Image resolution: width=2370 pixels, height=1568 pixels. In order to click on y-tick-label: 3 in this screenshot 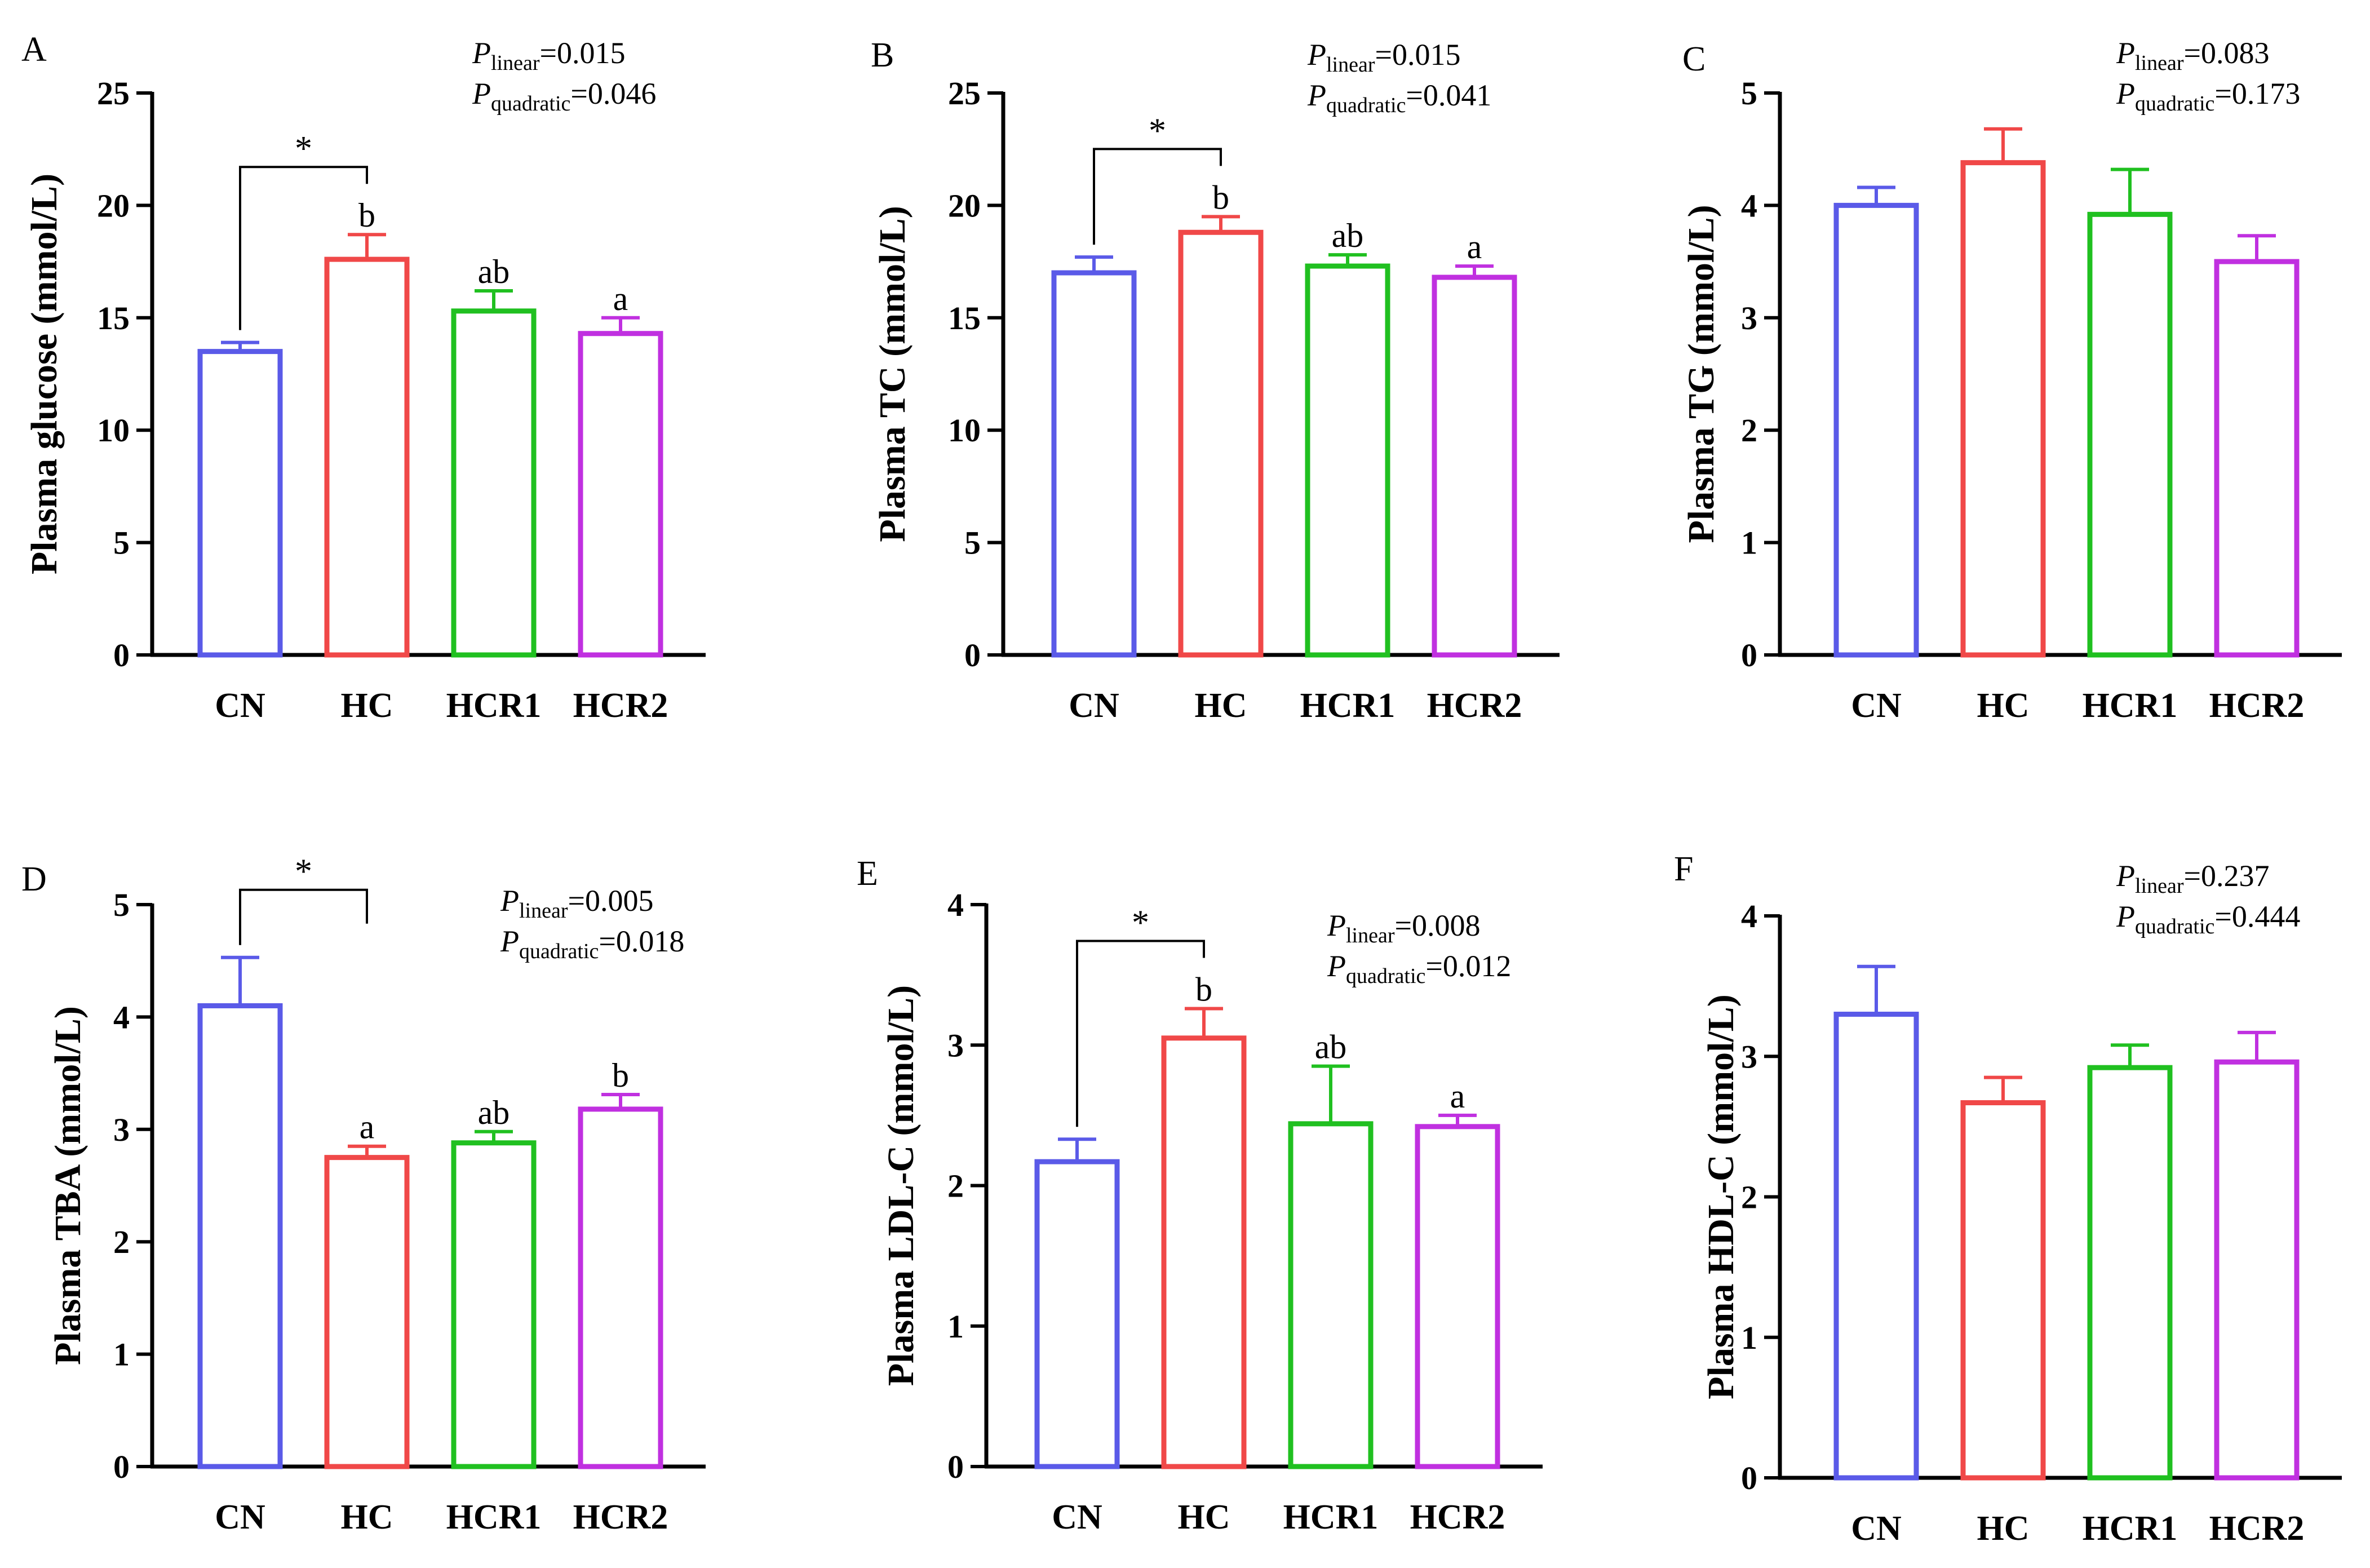, I will do `click(121, 1129)`.